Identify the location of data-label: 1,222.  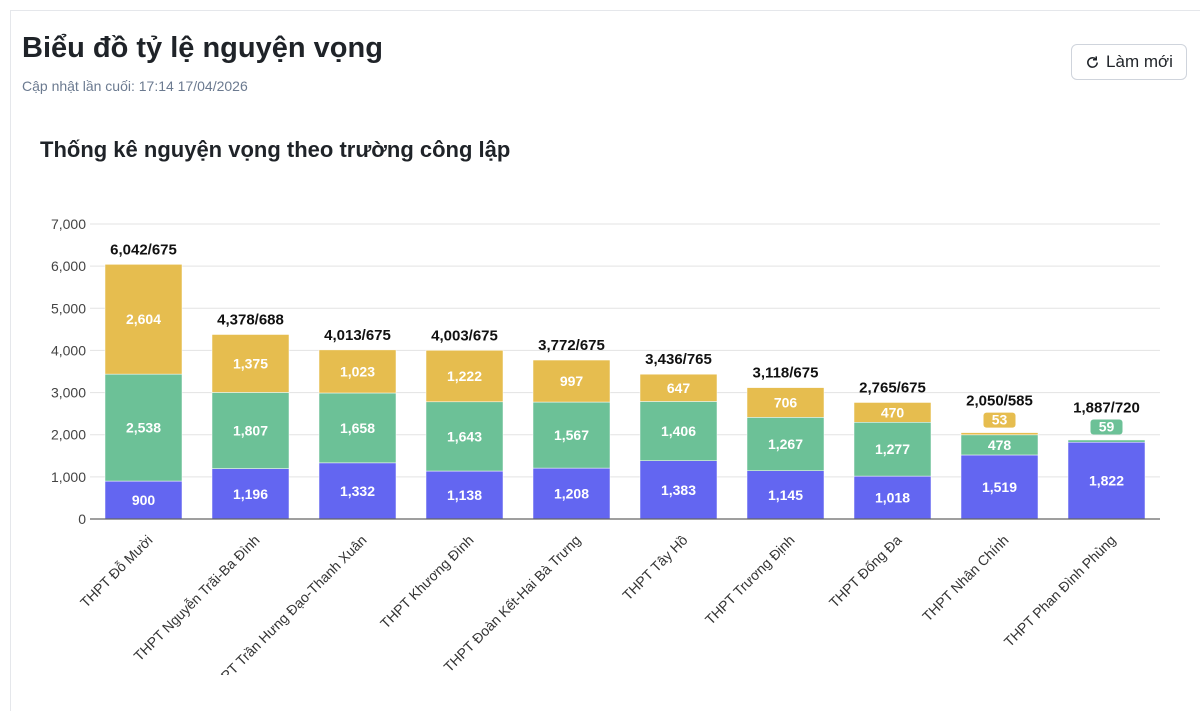
(464, 376).